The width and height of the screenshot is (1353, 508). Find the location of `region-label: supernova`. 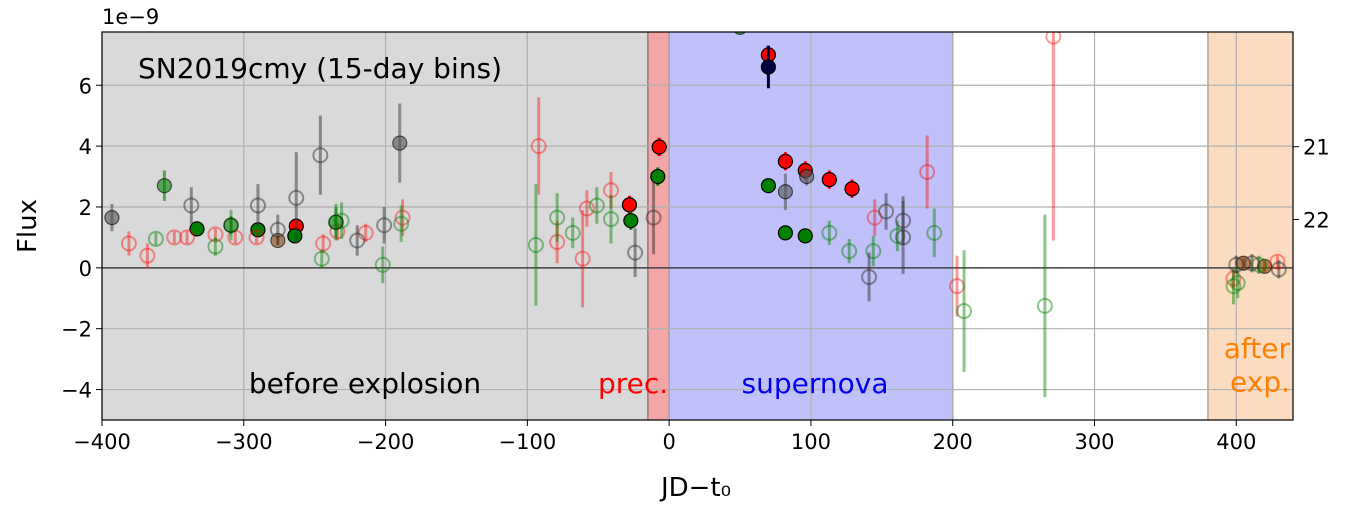

region-label: supernova is located at coordinates (815, 383).